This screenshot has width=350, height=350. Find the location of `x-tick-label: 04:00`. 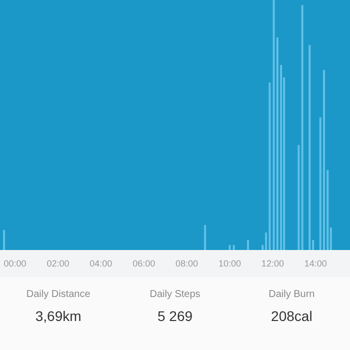

x-tick-label: 04:00 is located at coordinates (101, 263).